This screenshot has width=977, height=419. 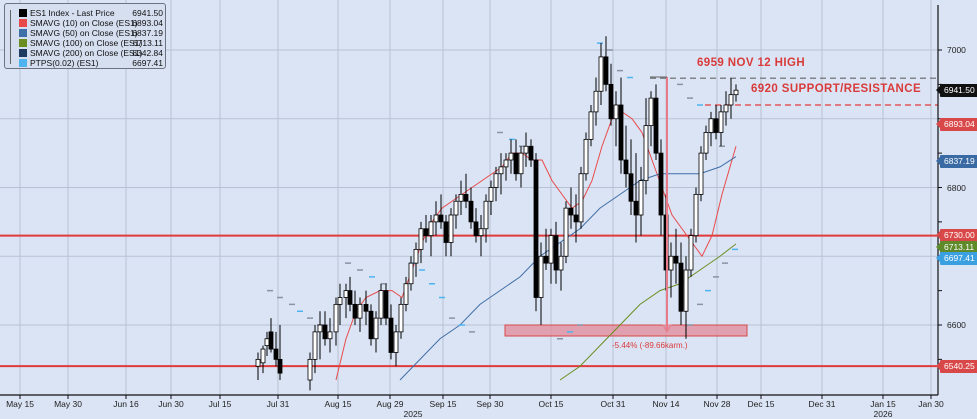 What do you see at coordinates (836, 89) in the screenshot?
I see `support-resistance-annotation: 6920 SUPPORT/RESISTANCE` at bounding box center [836, 89].